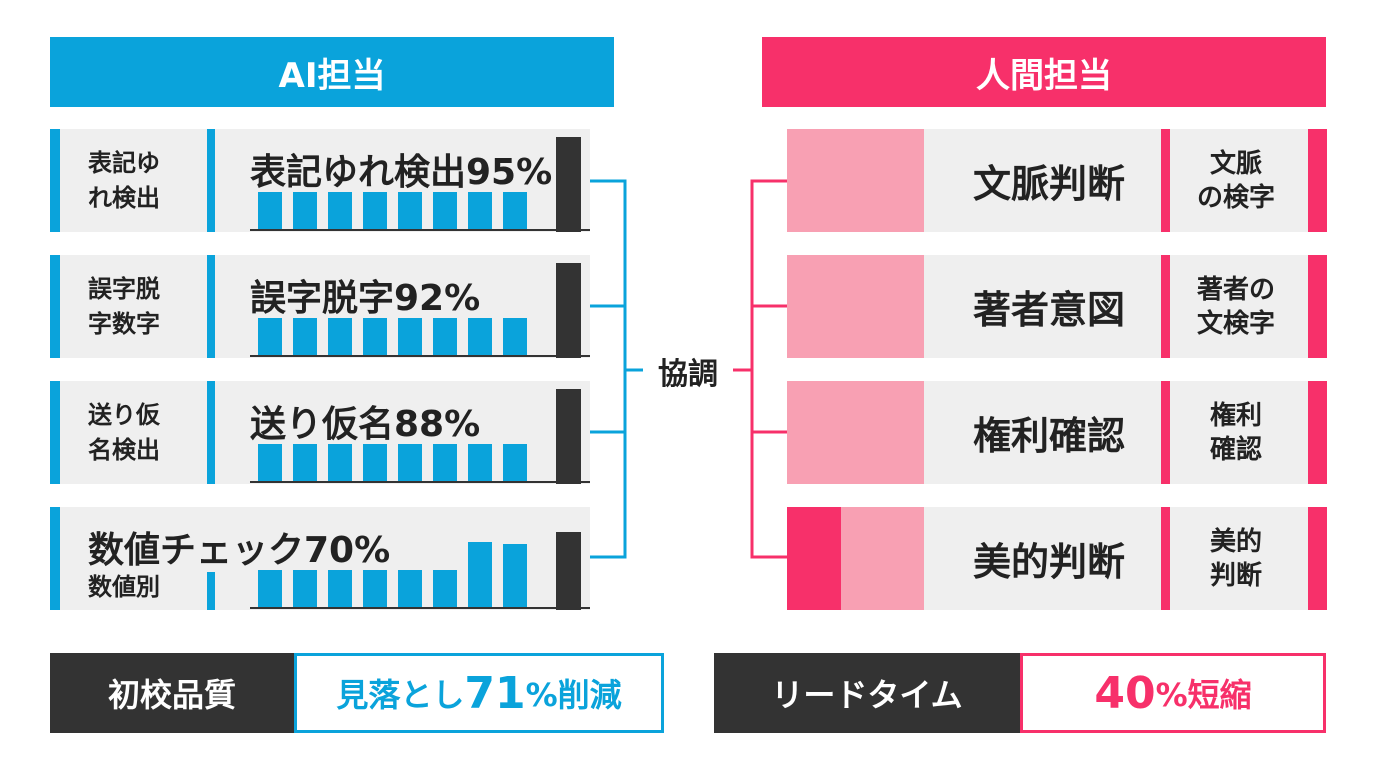  I want to click on ai-task-subtitle: 数値別, so click(124, 587).